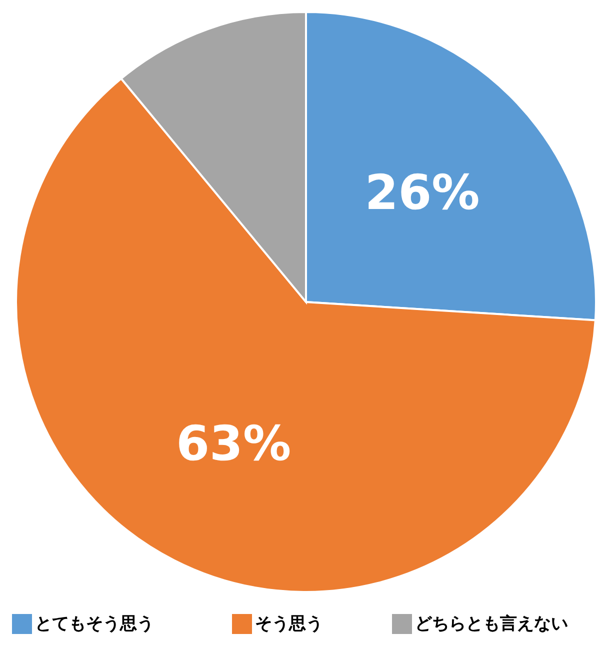 This screenshot has height=649, width=616. Describe the element at coordinates (289, 624) in the screenshot. I see `slice-label: そう思う` at that location.